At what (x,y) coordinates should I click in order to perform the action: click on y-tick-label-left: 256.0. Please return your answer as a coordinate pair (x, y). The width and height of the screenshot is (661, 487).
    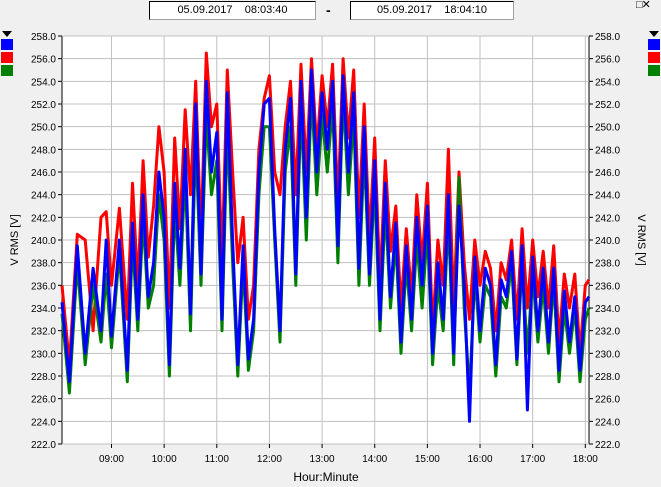
    Looking at the image, I should click on (43, 60).